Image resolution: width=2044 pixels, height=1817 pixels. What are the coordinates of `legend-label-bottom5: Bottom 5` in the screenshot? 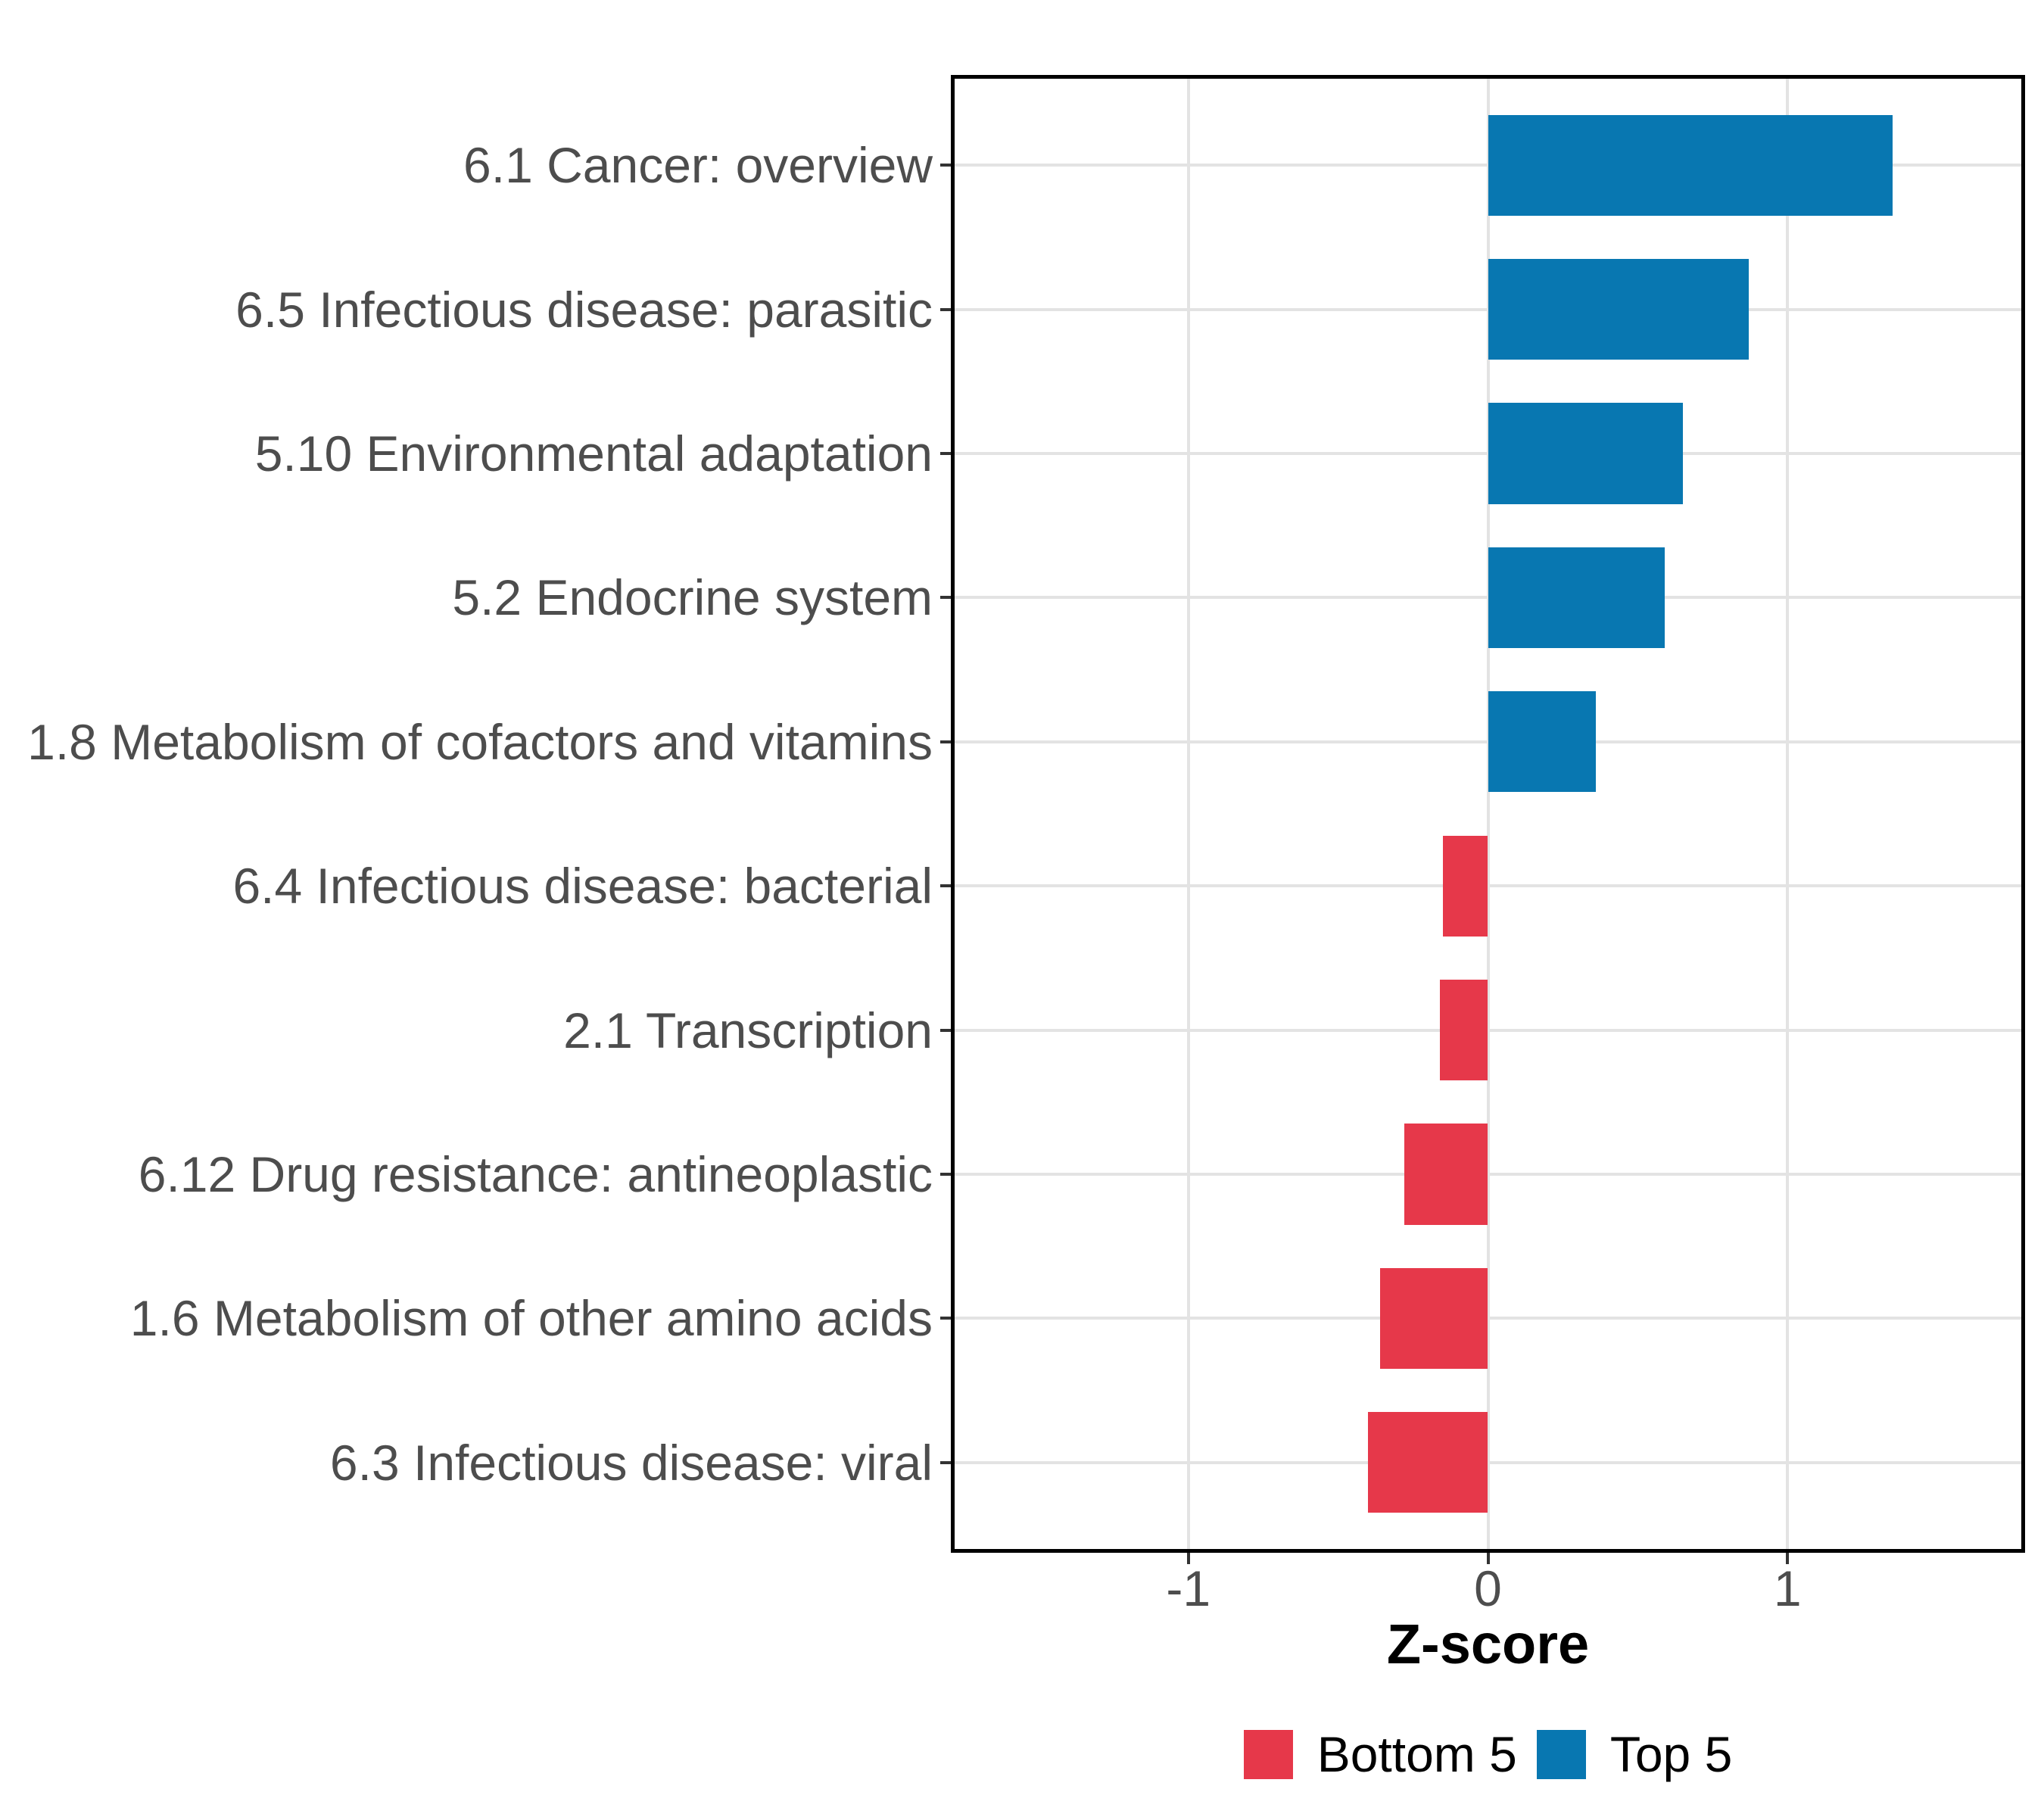 It's located at (1416, 1754).